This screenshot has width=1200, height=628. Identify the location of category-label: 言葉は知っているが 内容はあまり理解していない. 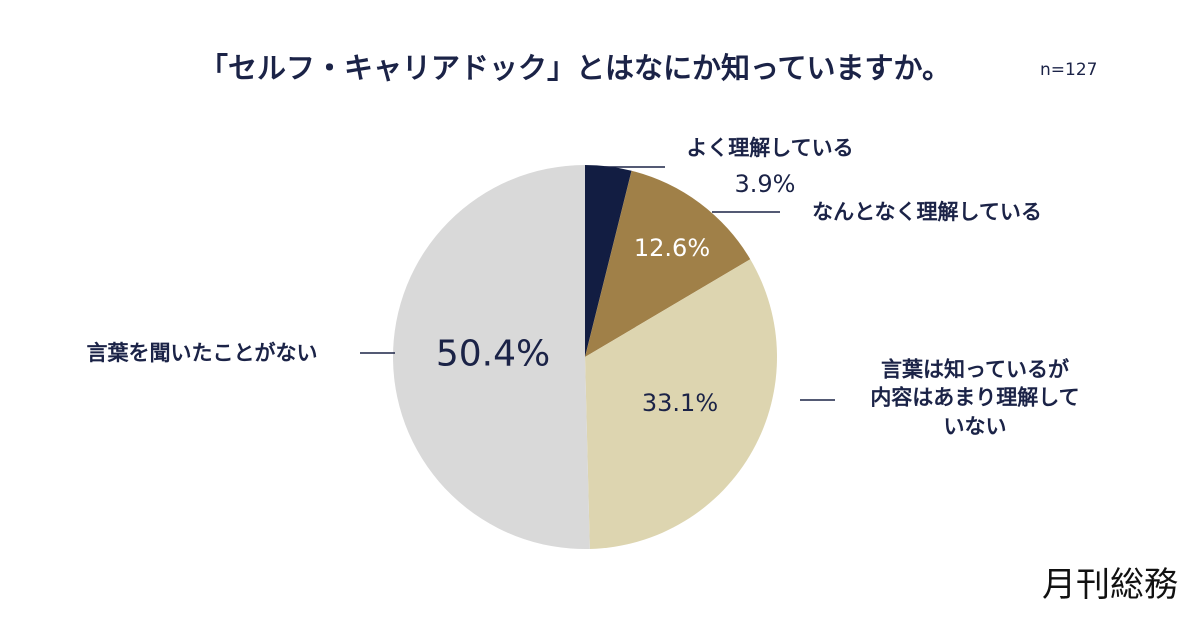
(975, 398).